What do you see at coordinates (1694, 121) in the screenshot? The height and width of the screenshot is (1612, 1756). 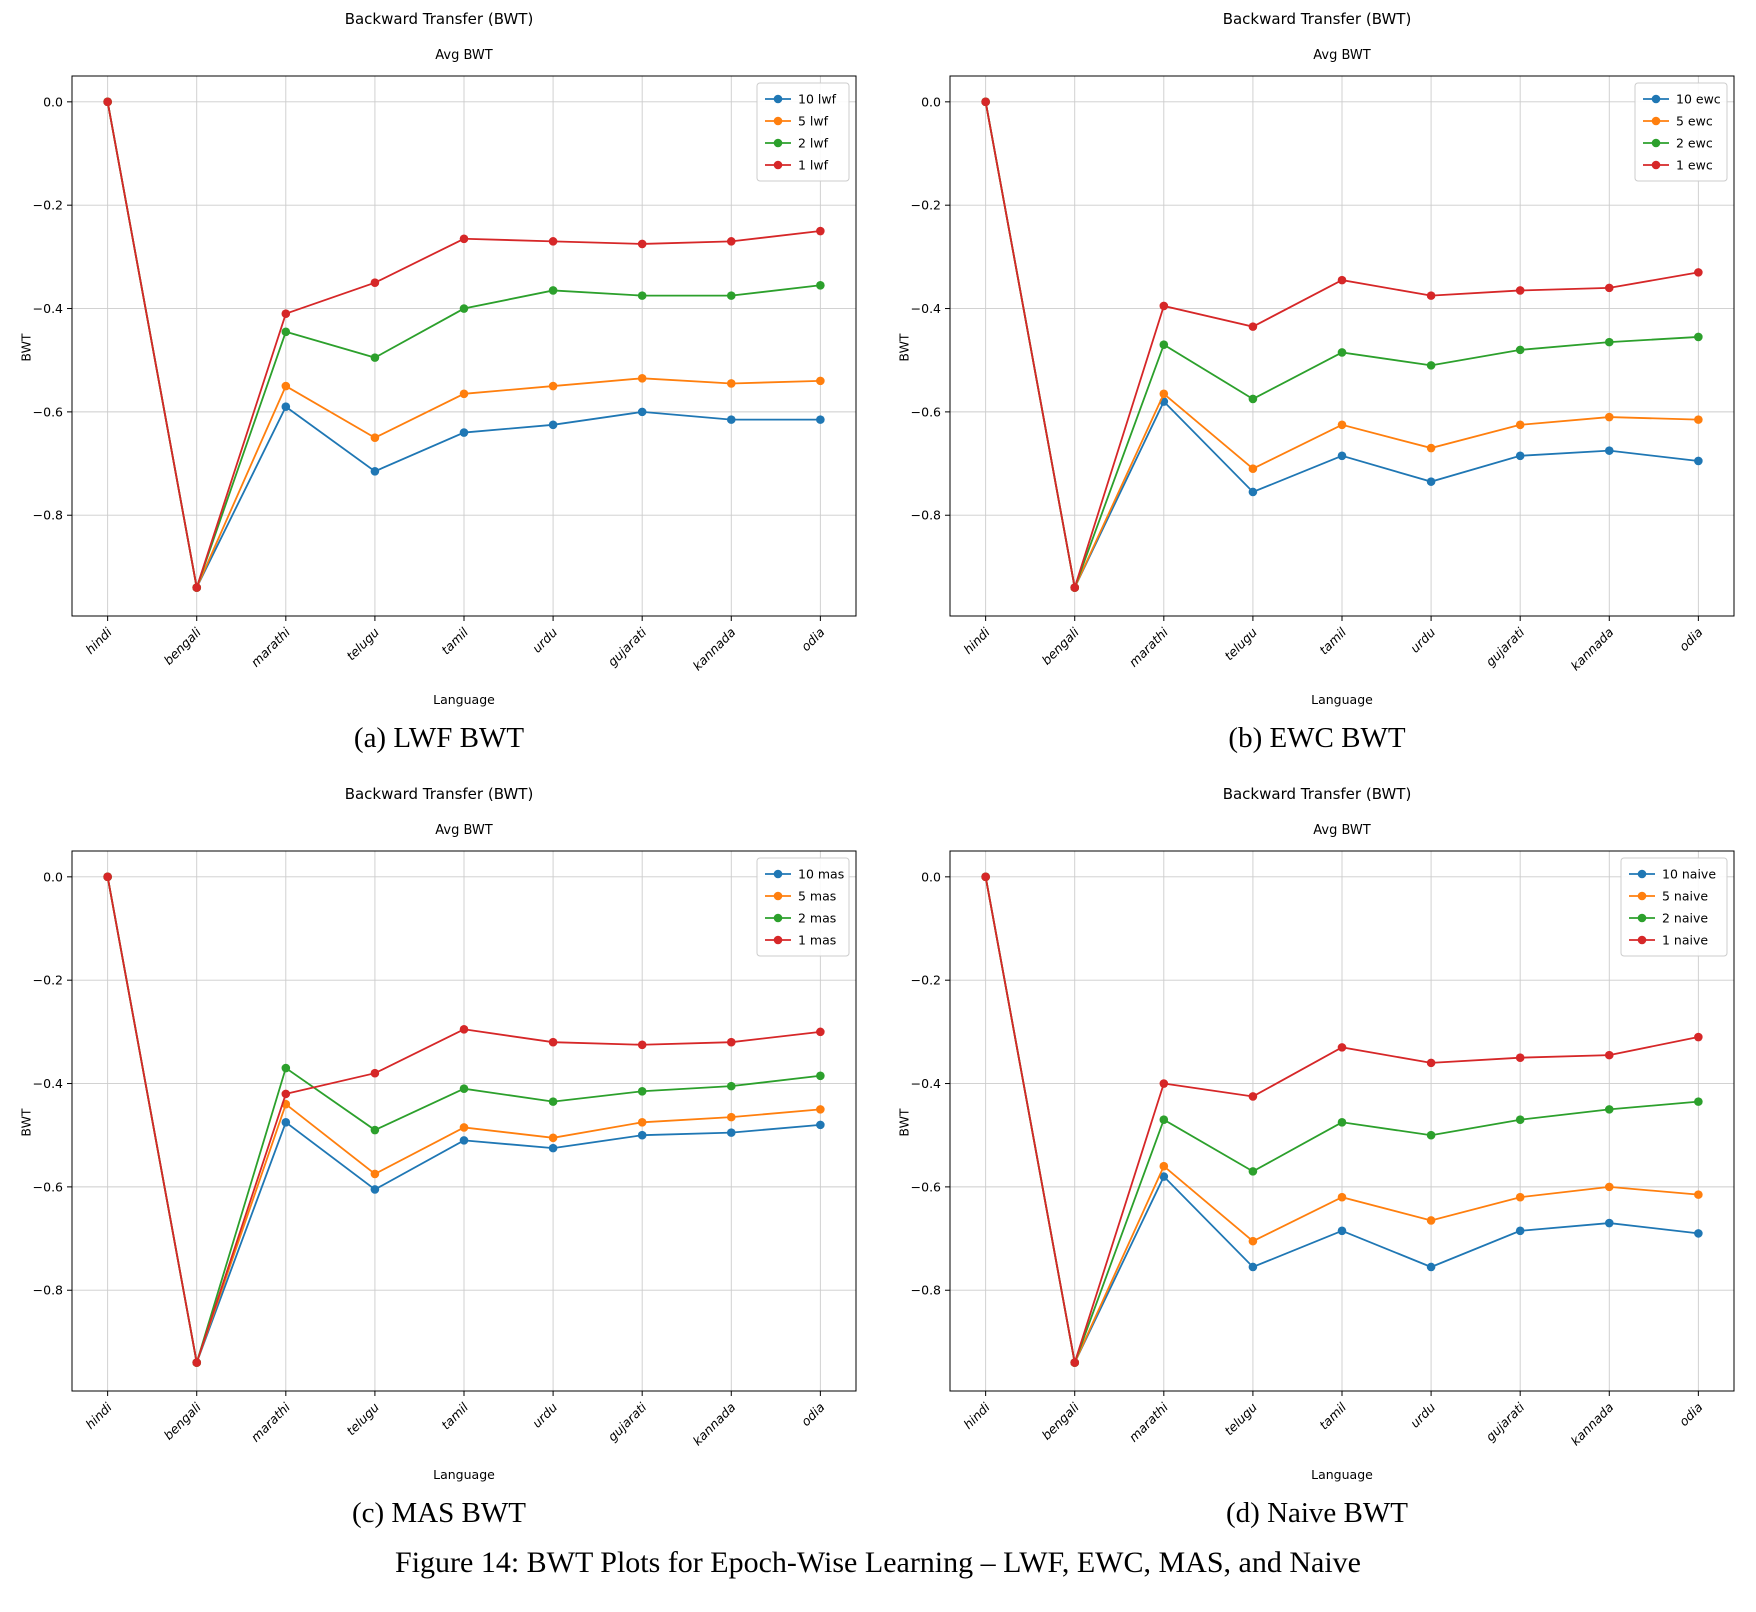 I see `legend-label: 5 ewc` at bounding box center [1694, 121].